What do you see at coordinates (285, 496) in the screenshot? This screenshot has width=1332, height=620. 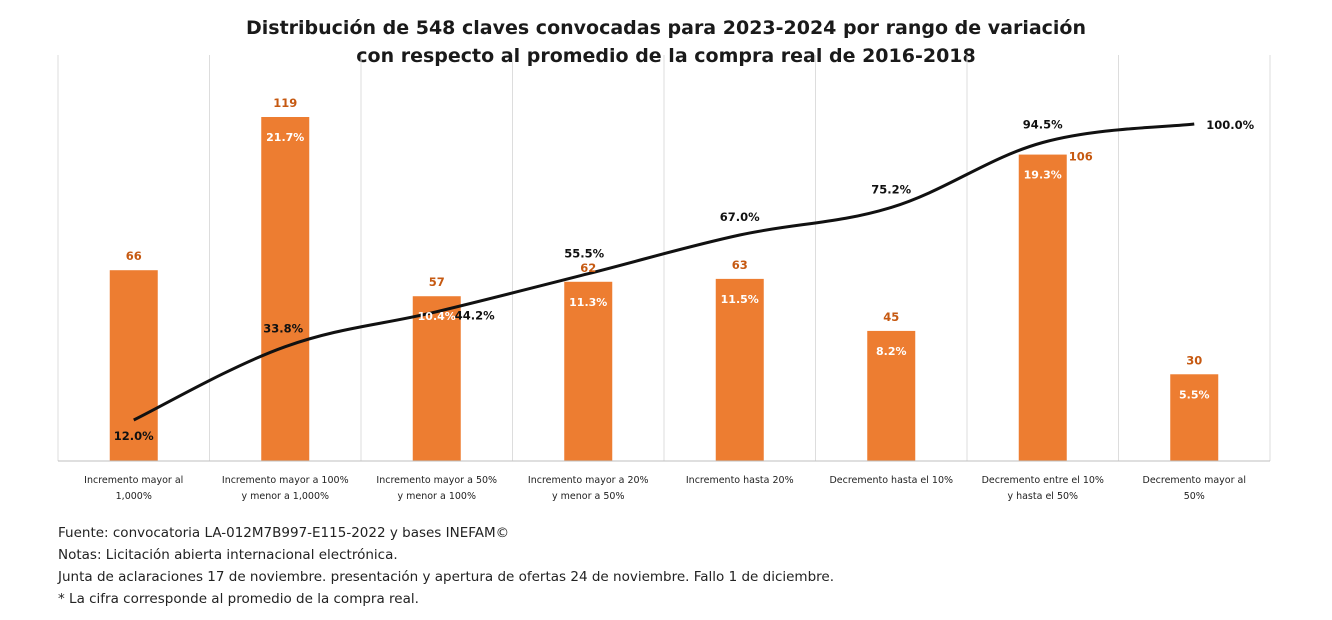 I see `category-label: y menor a 1,000%` at bounding box center [285, 496].